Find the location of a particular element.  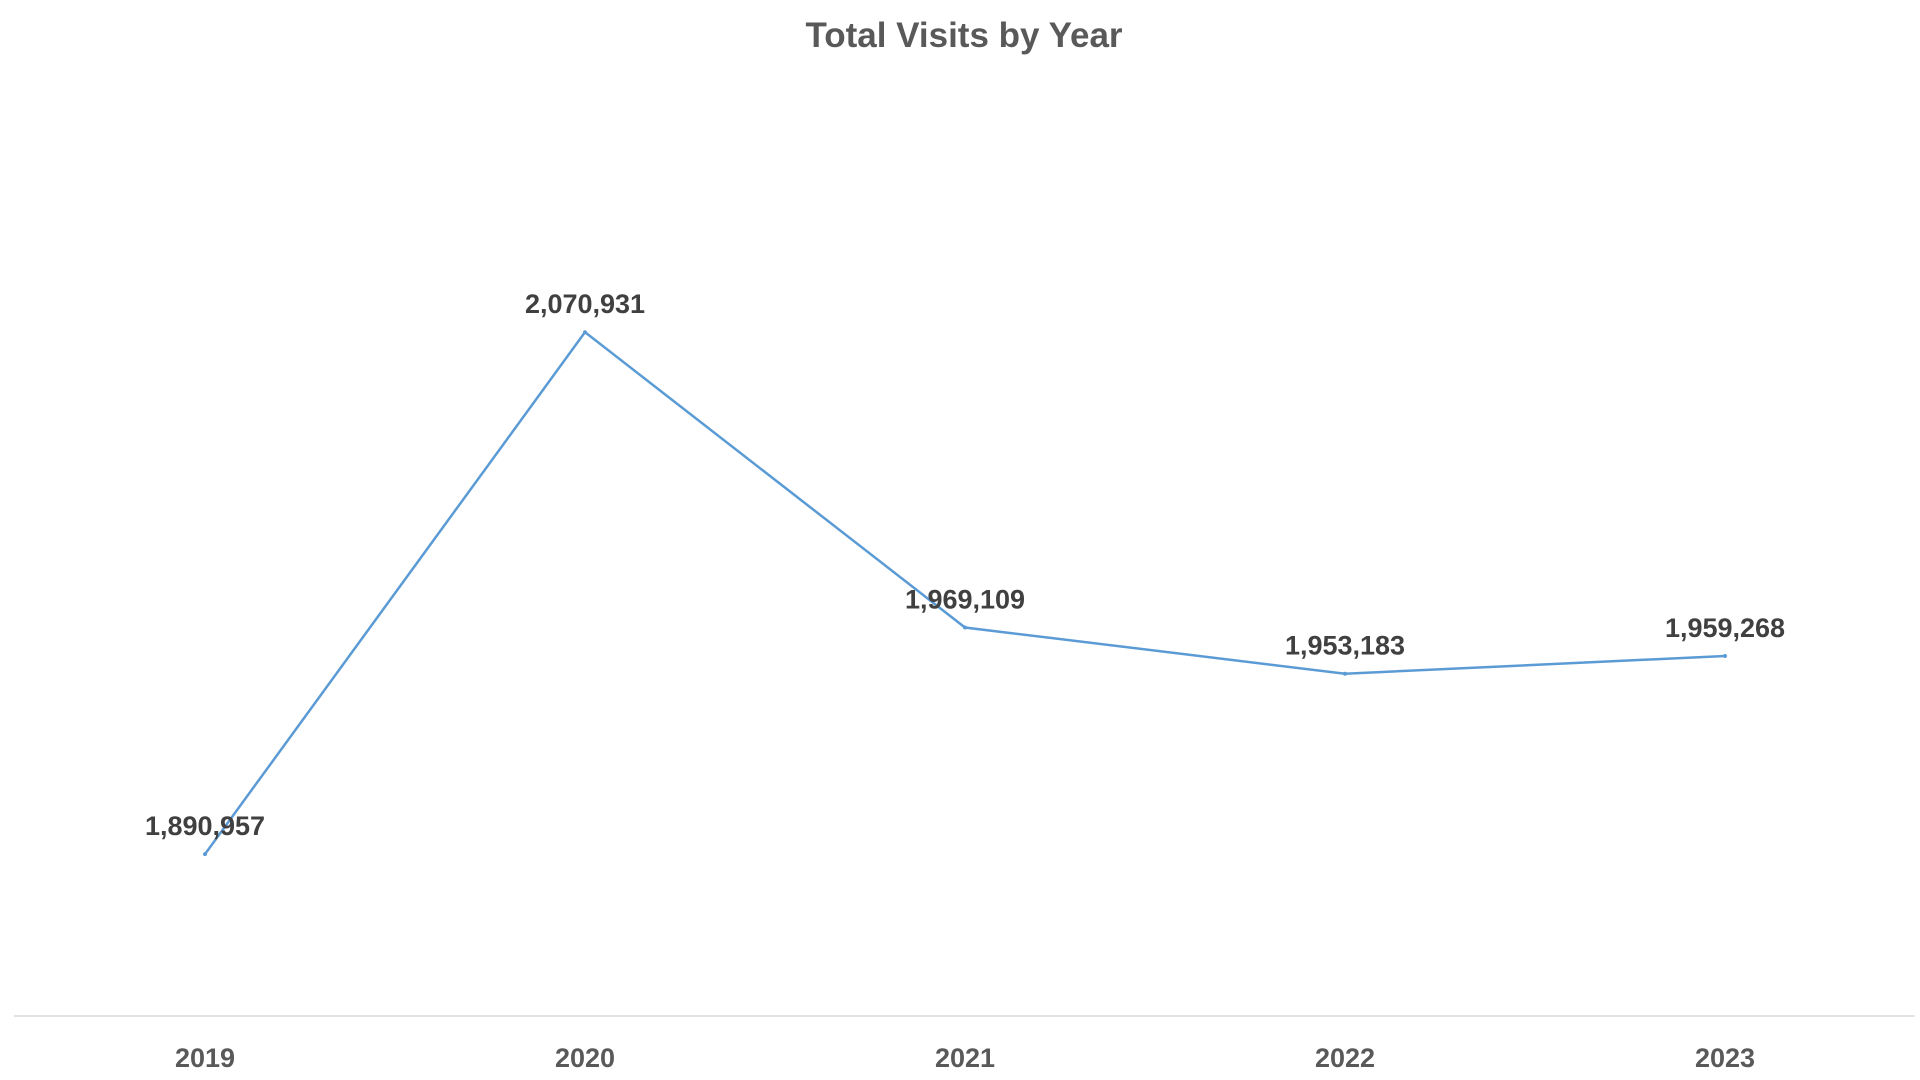

x-tick-label: 2023 is located at coordinates (1725, 1058).